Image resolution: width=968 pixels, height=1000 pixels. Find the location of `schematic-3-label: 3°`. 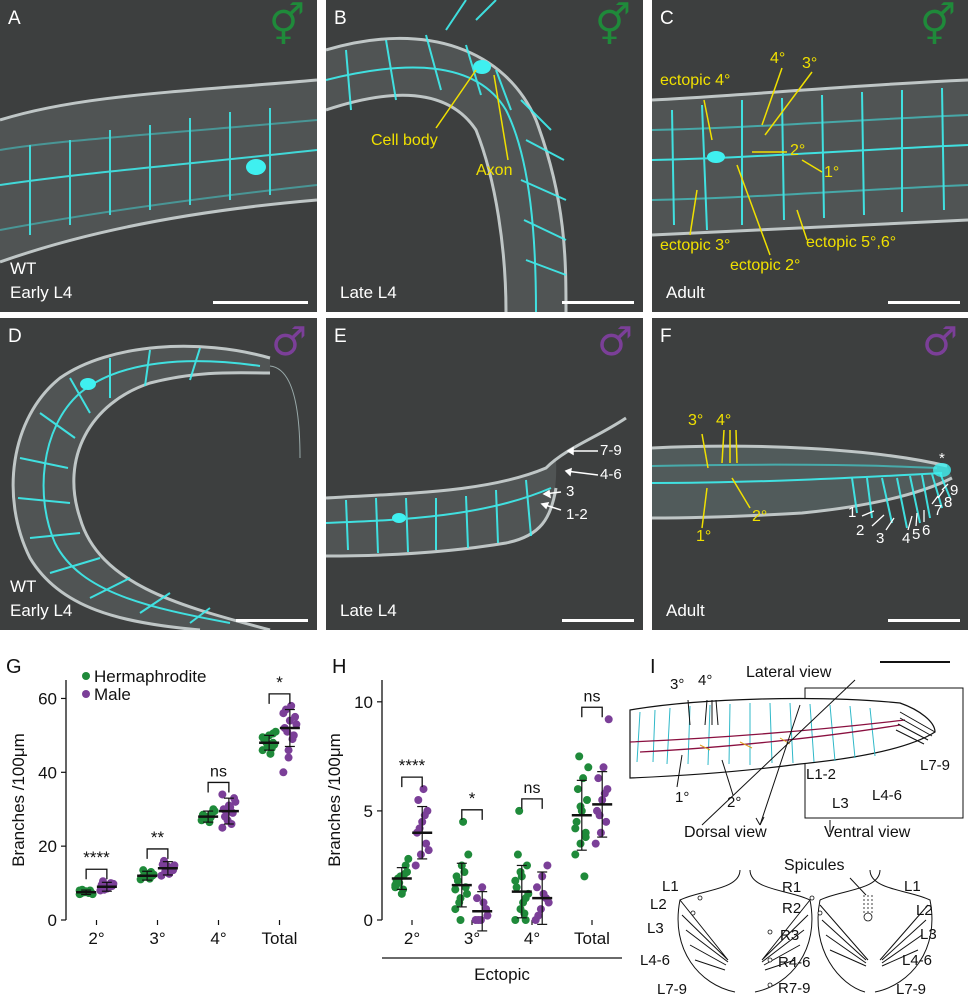

schematic-3-label: 3° is located at coordinates (677, 684).